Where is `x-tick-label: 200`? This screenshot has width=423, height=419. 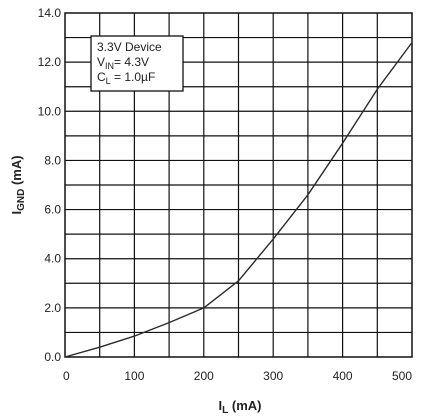 x-tick-label: 200 is located at coordinates (204, 376).